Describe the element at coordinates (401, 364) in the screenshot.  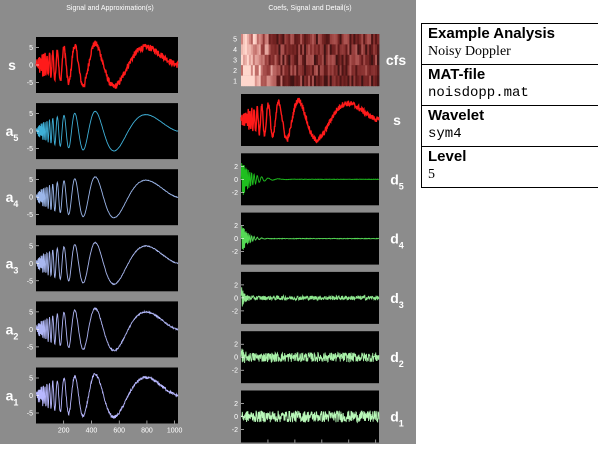
I see `series-label-sub-d2: 2` at that location.